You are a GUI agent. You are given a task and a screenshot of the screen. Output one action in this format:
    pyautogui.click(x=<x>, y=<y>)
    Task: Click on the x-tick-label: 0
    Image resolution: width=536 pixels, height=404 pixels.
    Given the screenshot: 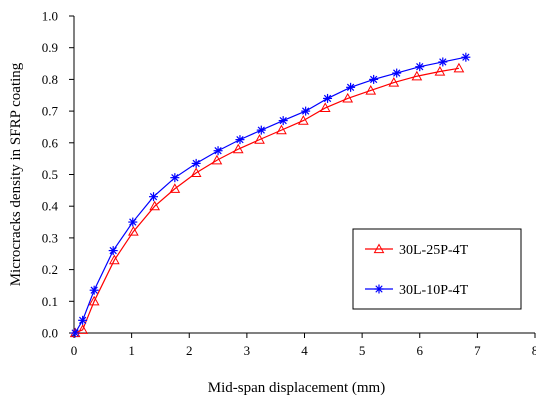 What is the action you would take?
    pyautogui.click(x=74, y=350)
    